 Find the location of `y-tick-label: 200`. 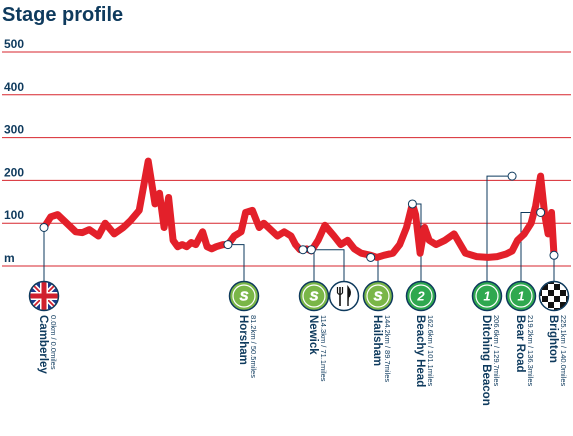

y-tick-label: 200 is located at coordinates (14, 172).